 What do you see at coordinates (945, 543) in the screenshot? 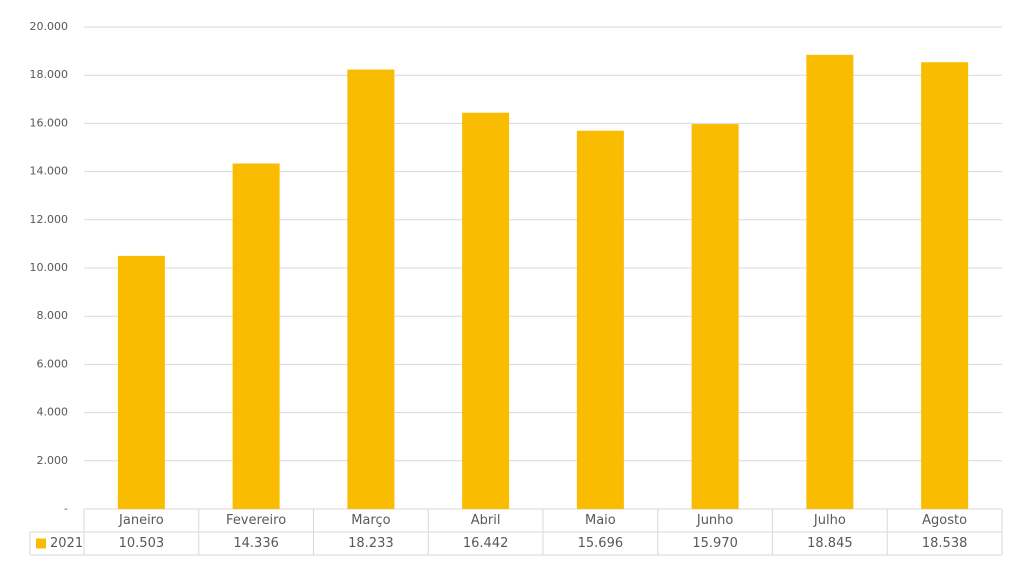
I see `table-value: 18.538` at bounding box center [945, 543].